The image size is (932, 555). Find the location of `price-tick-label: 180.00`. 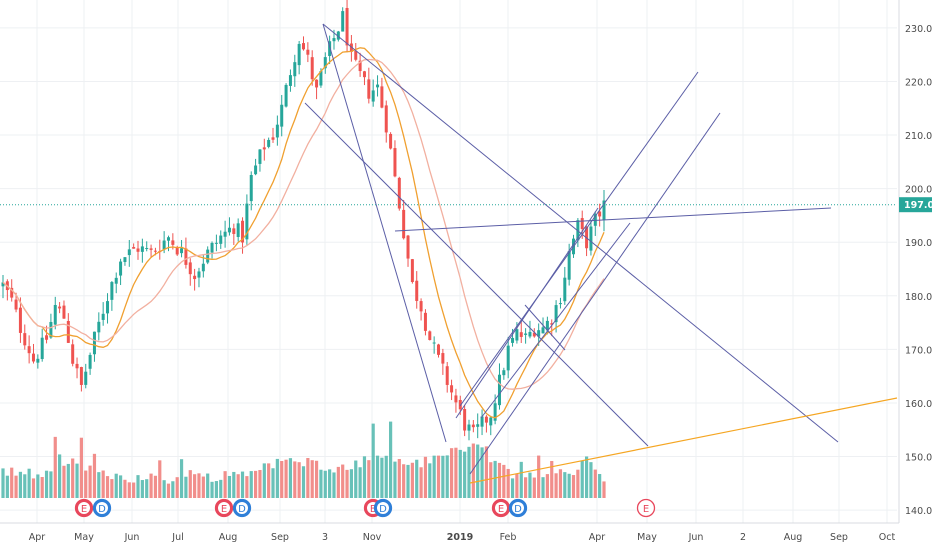

price-tick-label: 180.00 is located at coordinates (918, 297).